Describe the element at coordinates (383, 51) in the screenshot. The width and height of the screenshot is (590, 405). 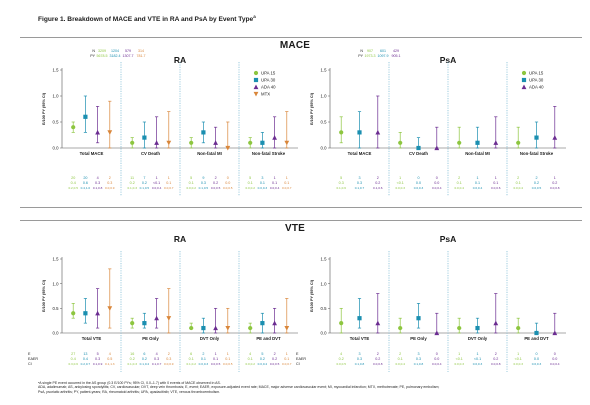
I see `header-value: 601` at that location.